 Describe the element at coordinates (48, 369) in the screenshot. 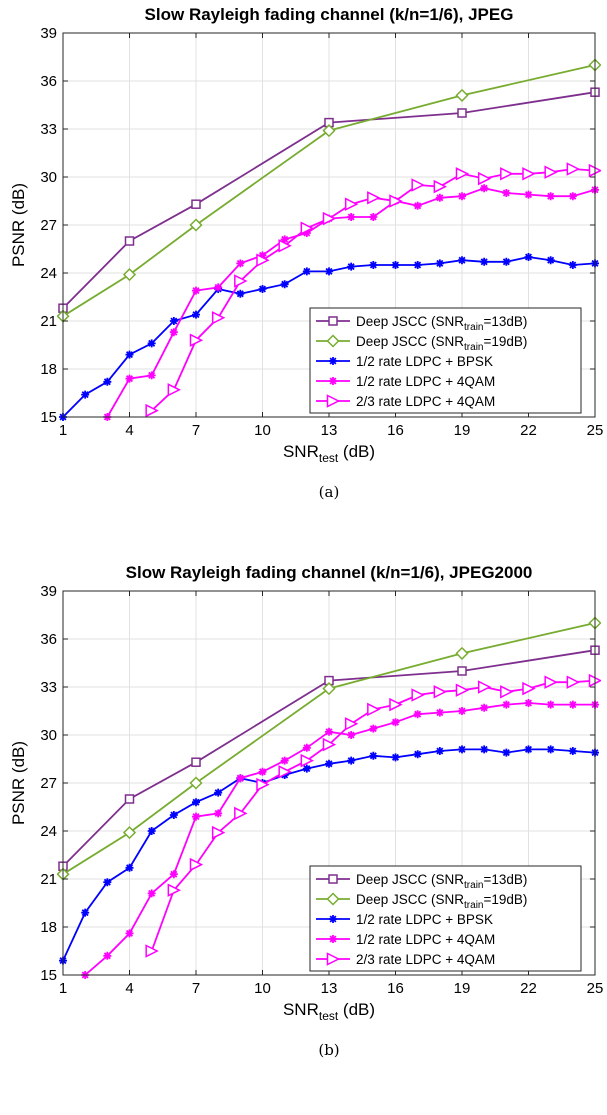

I see `y-tick-label: 18` at that location.